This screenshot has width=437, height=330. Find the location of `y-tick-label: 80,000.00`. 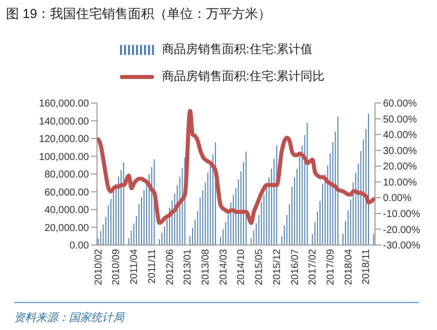

y-tick-label: 80,000.00 is located at coordinates (67, 175).